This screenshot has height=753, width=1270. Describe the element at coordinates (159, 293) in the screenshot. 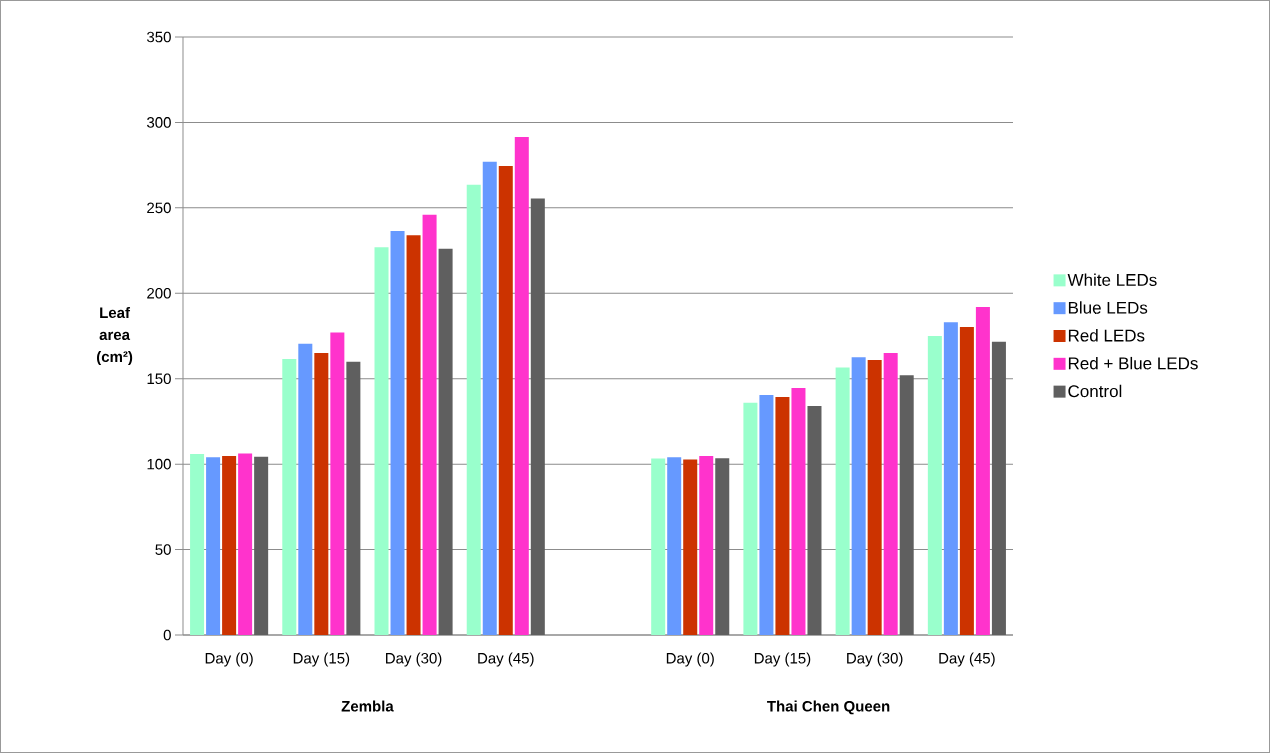

I see `y-tick-label: 200` at that location.